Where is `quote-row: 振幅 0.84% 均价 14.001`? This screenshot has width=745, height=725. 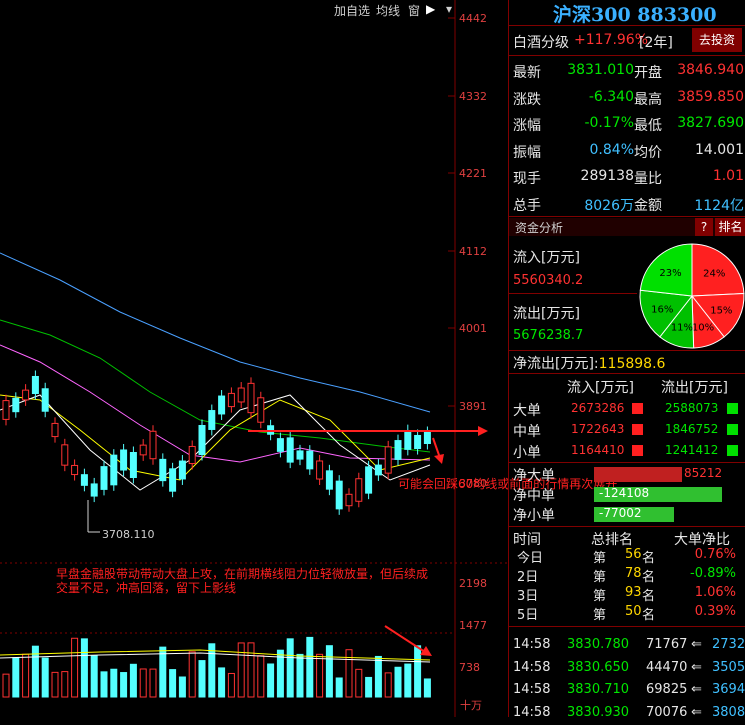 quote-row: 振幅 0.84% 均价 14.001 is located at coordinates (627, 151).